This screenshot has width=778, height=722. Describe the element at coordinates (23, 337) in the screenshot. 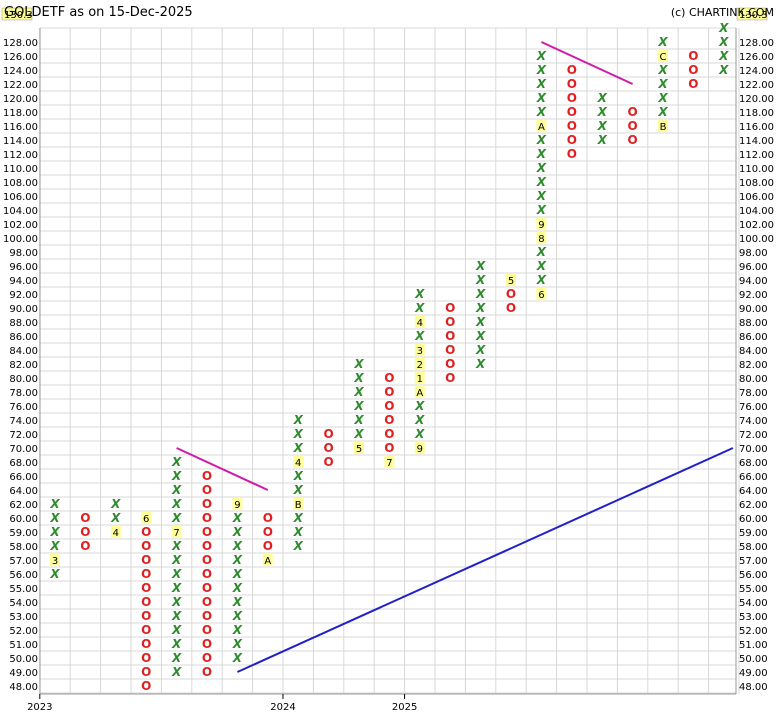

I see `y-tick-label: 86.00` at that location.